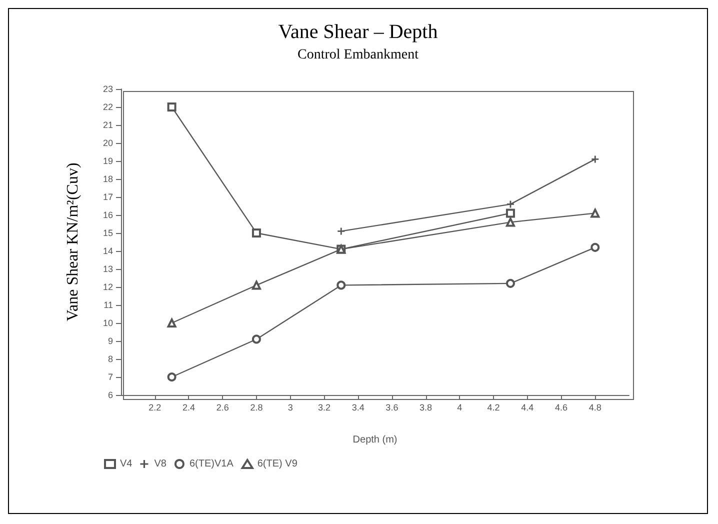  I want to click on x-tick-label: 3.6, so click(392, 407).